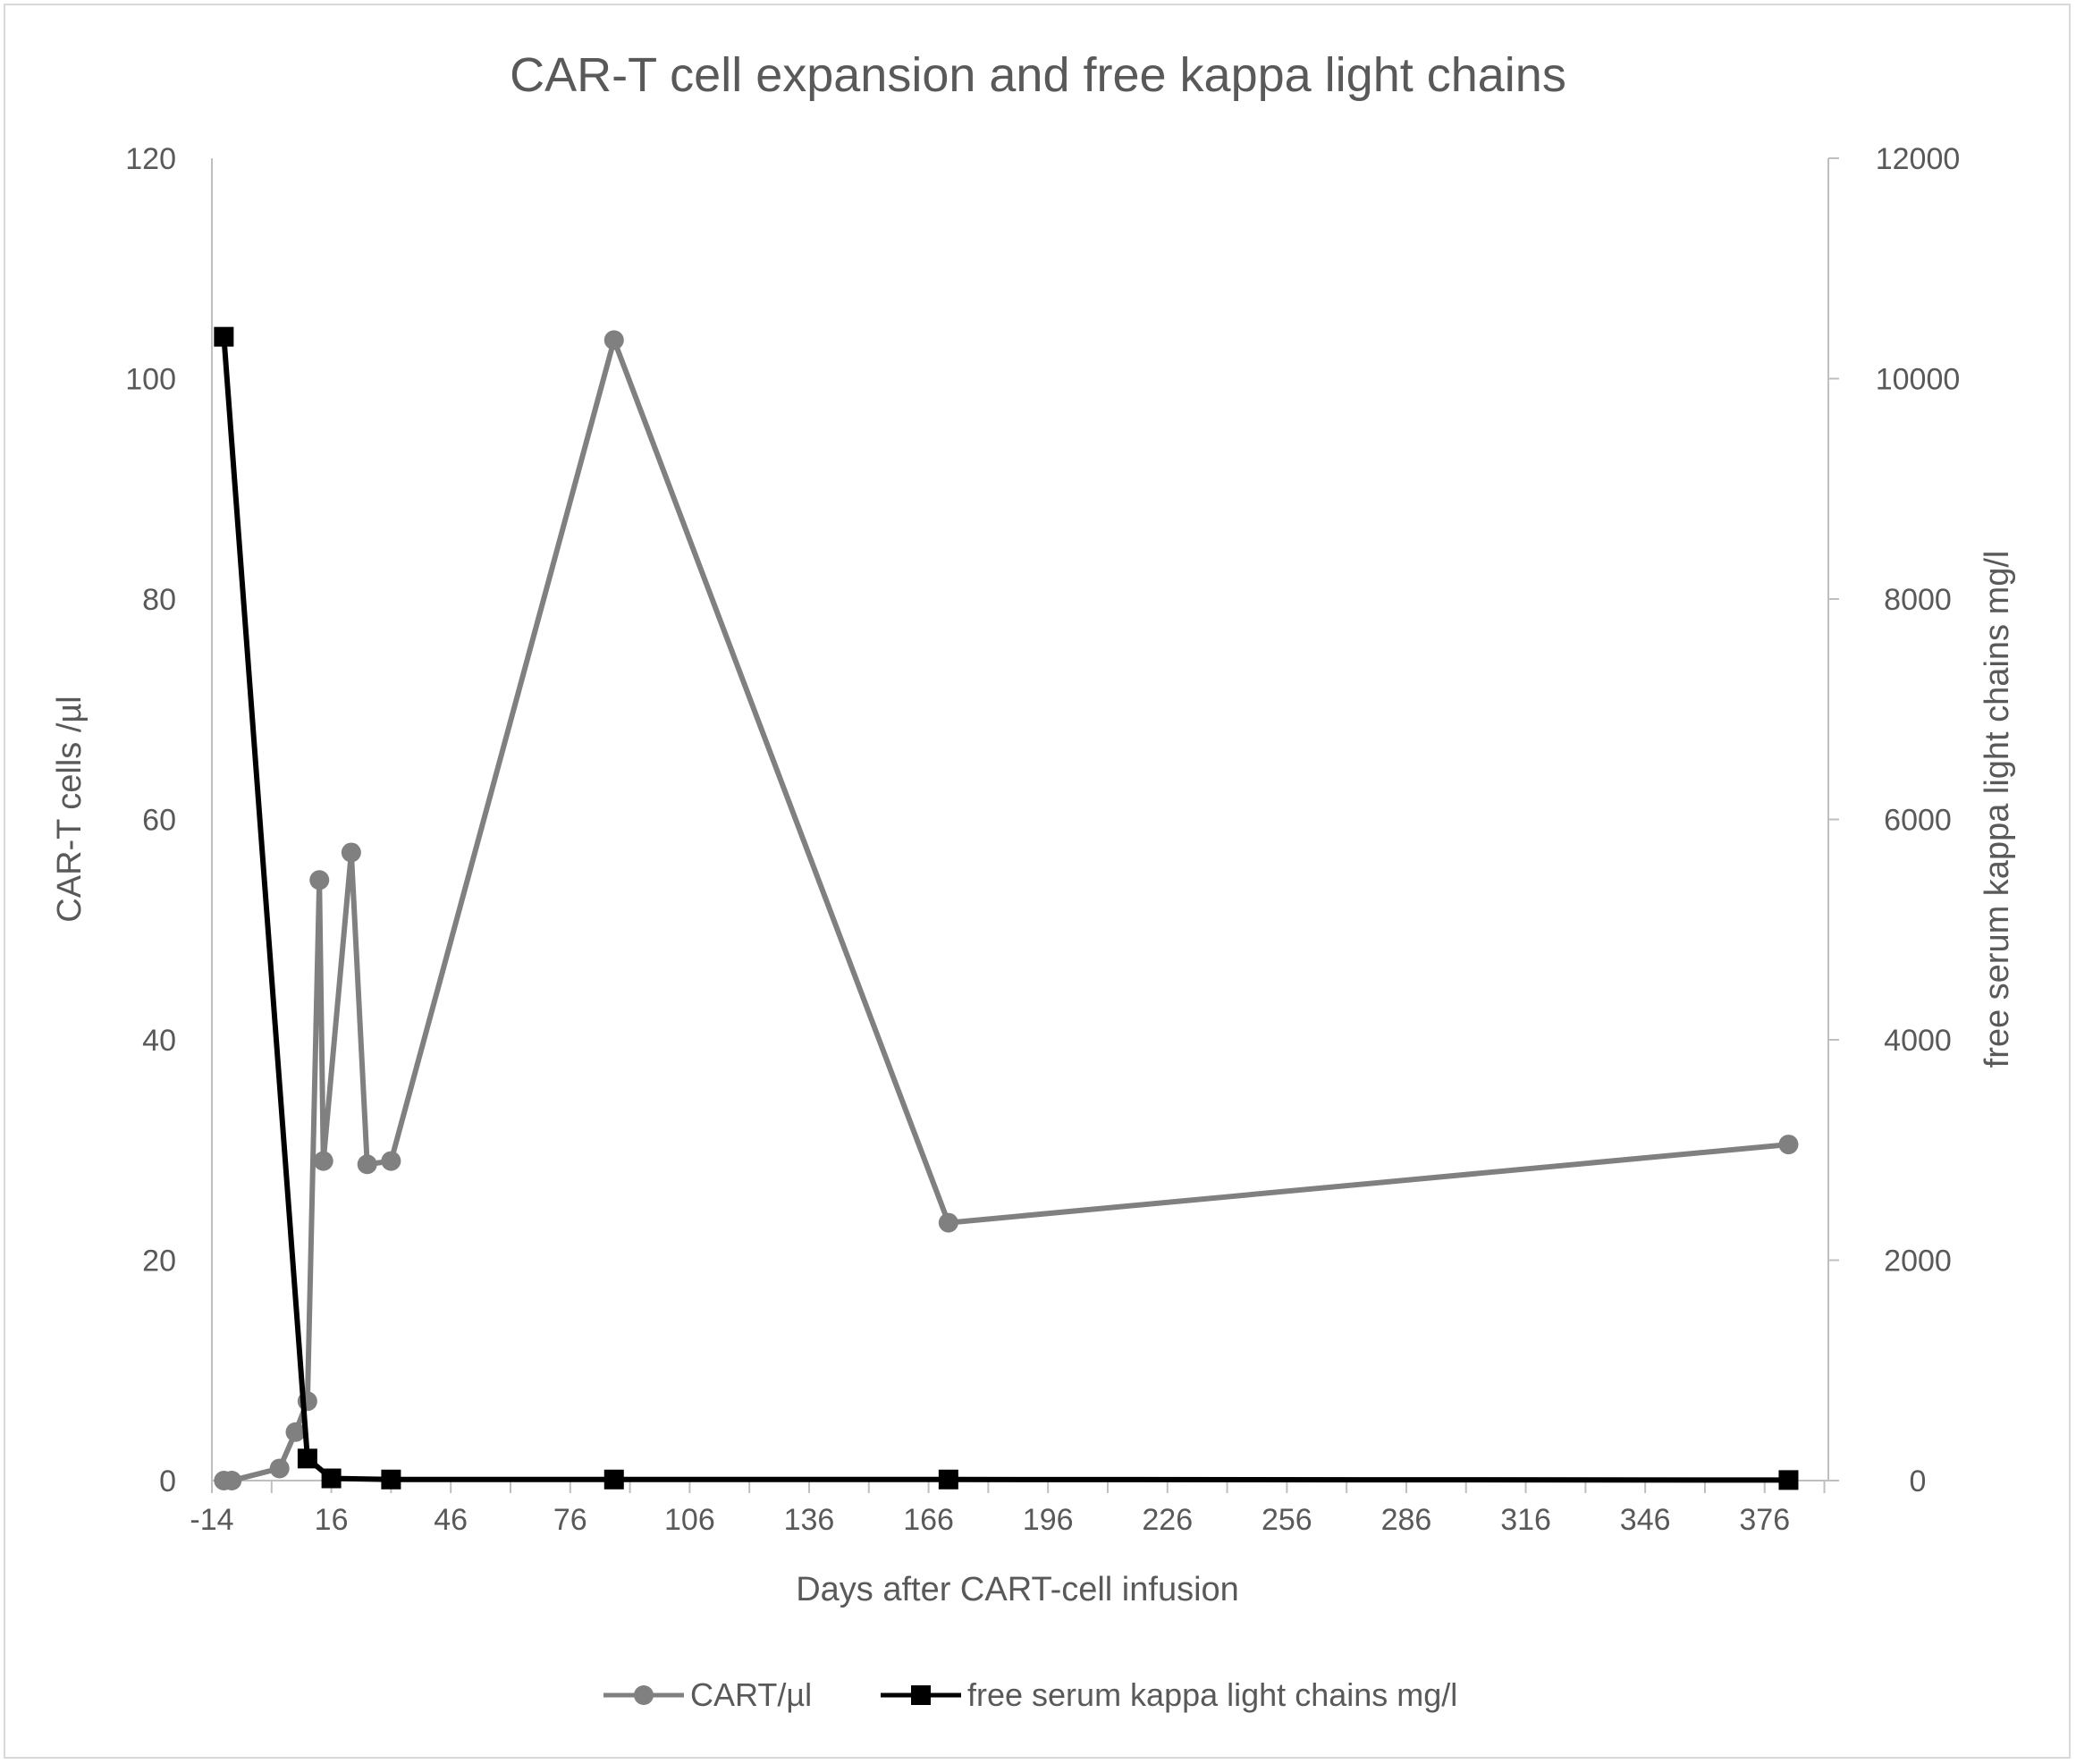 The height and width of the screenshot is (1764, 2076). Describe the element at coordinates (159, 1262) in the screenshot. I see `y-tick-label: 20` at that location.